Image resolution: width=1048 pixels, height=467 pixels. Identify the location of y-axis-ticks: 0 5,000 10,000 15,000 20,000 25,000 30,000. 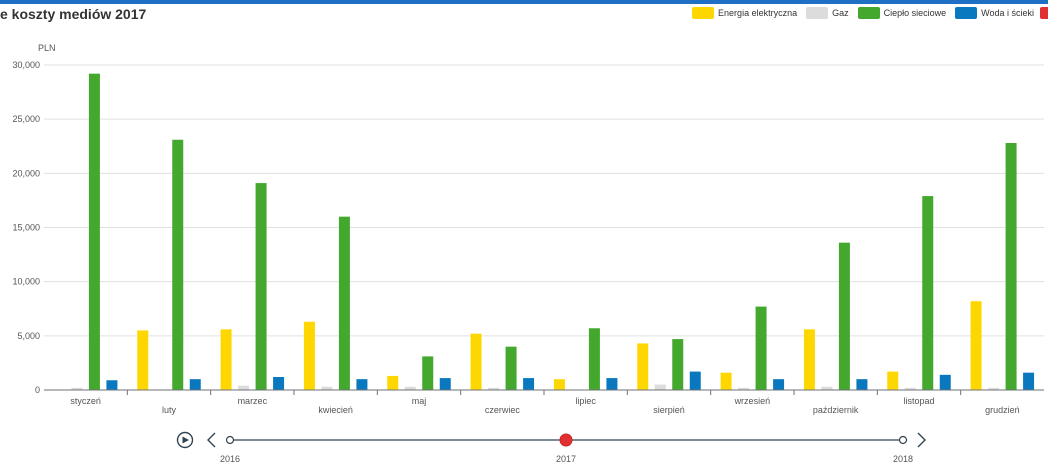
(26, 227).